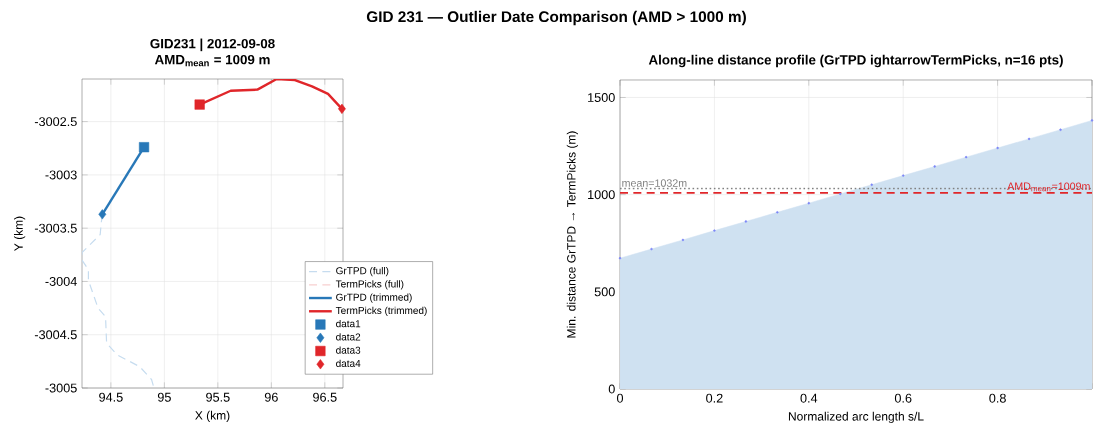  Describe the element at coordinates (212, 60) in the screenshot. I see `chart-subtitle: AMD$_{mean}$ = 1009 m` at that location.